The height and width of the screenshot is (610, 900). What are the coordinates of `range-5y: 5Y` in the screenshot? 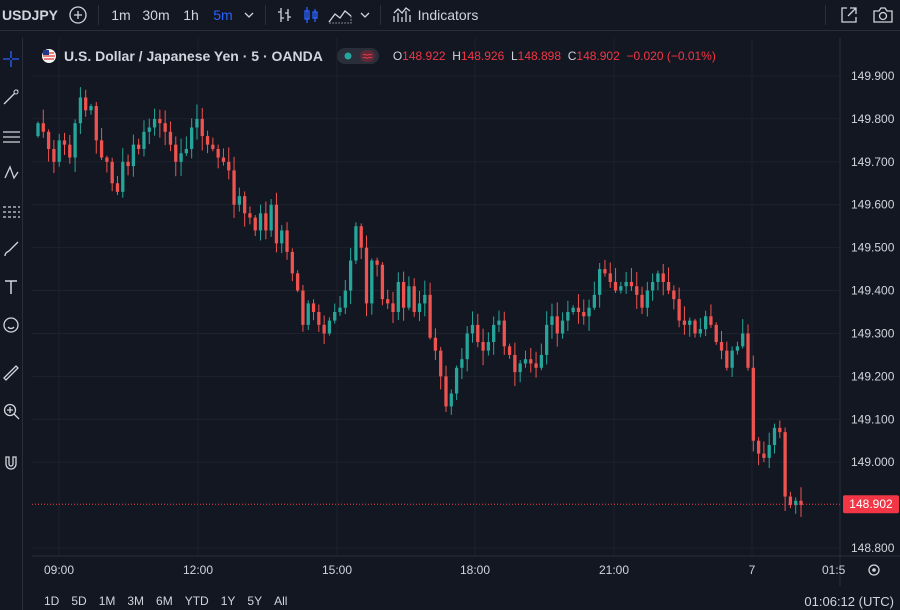 It's located at (255, 601).